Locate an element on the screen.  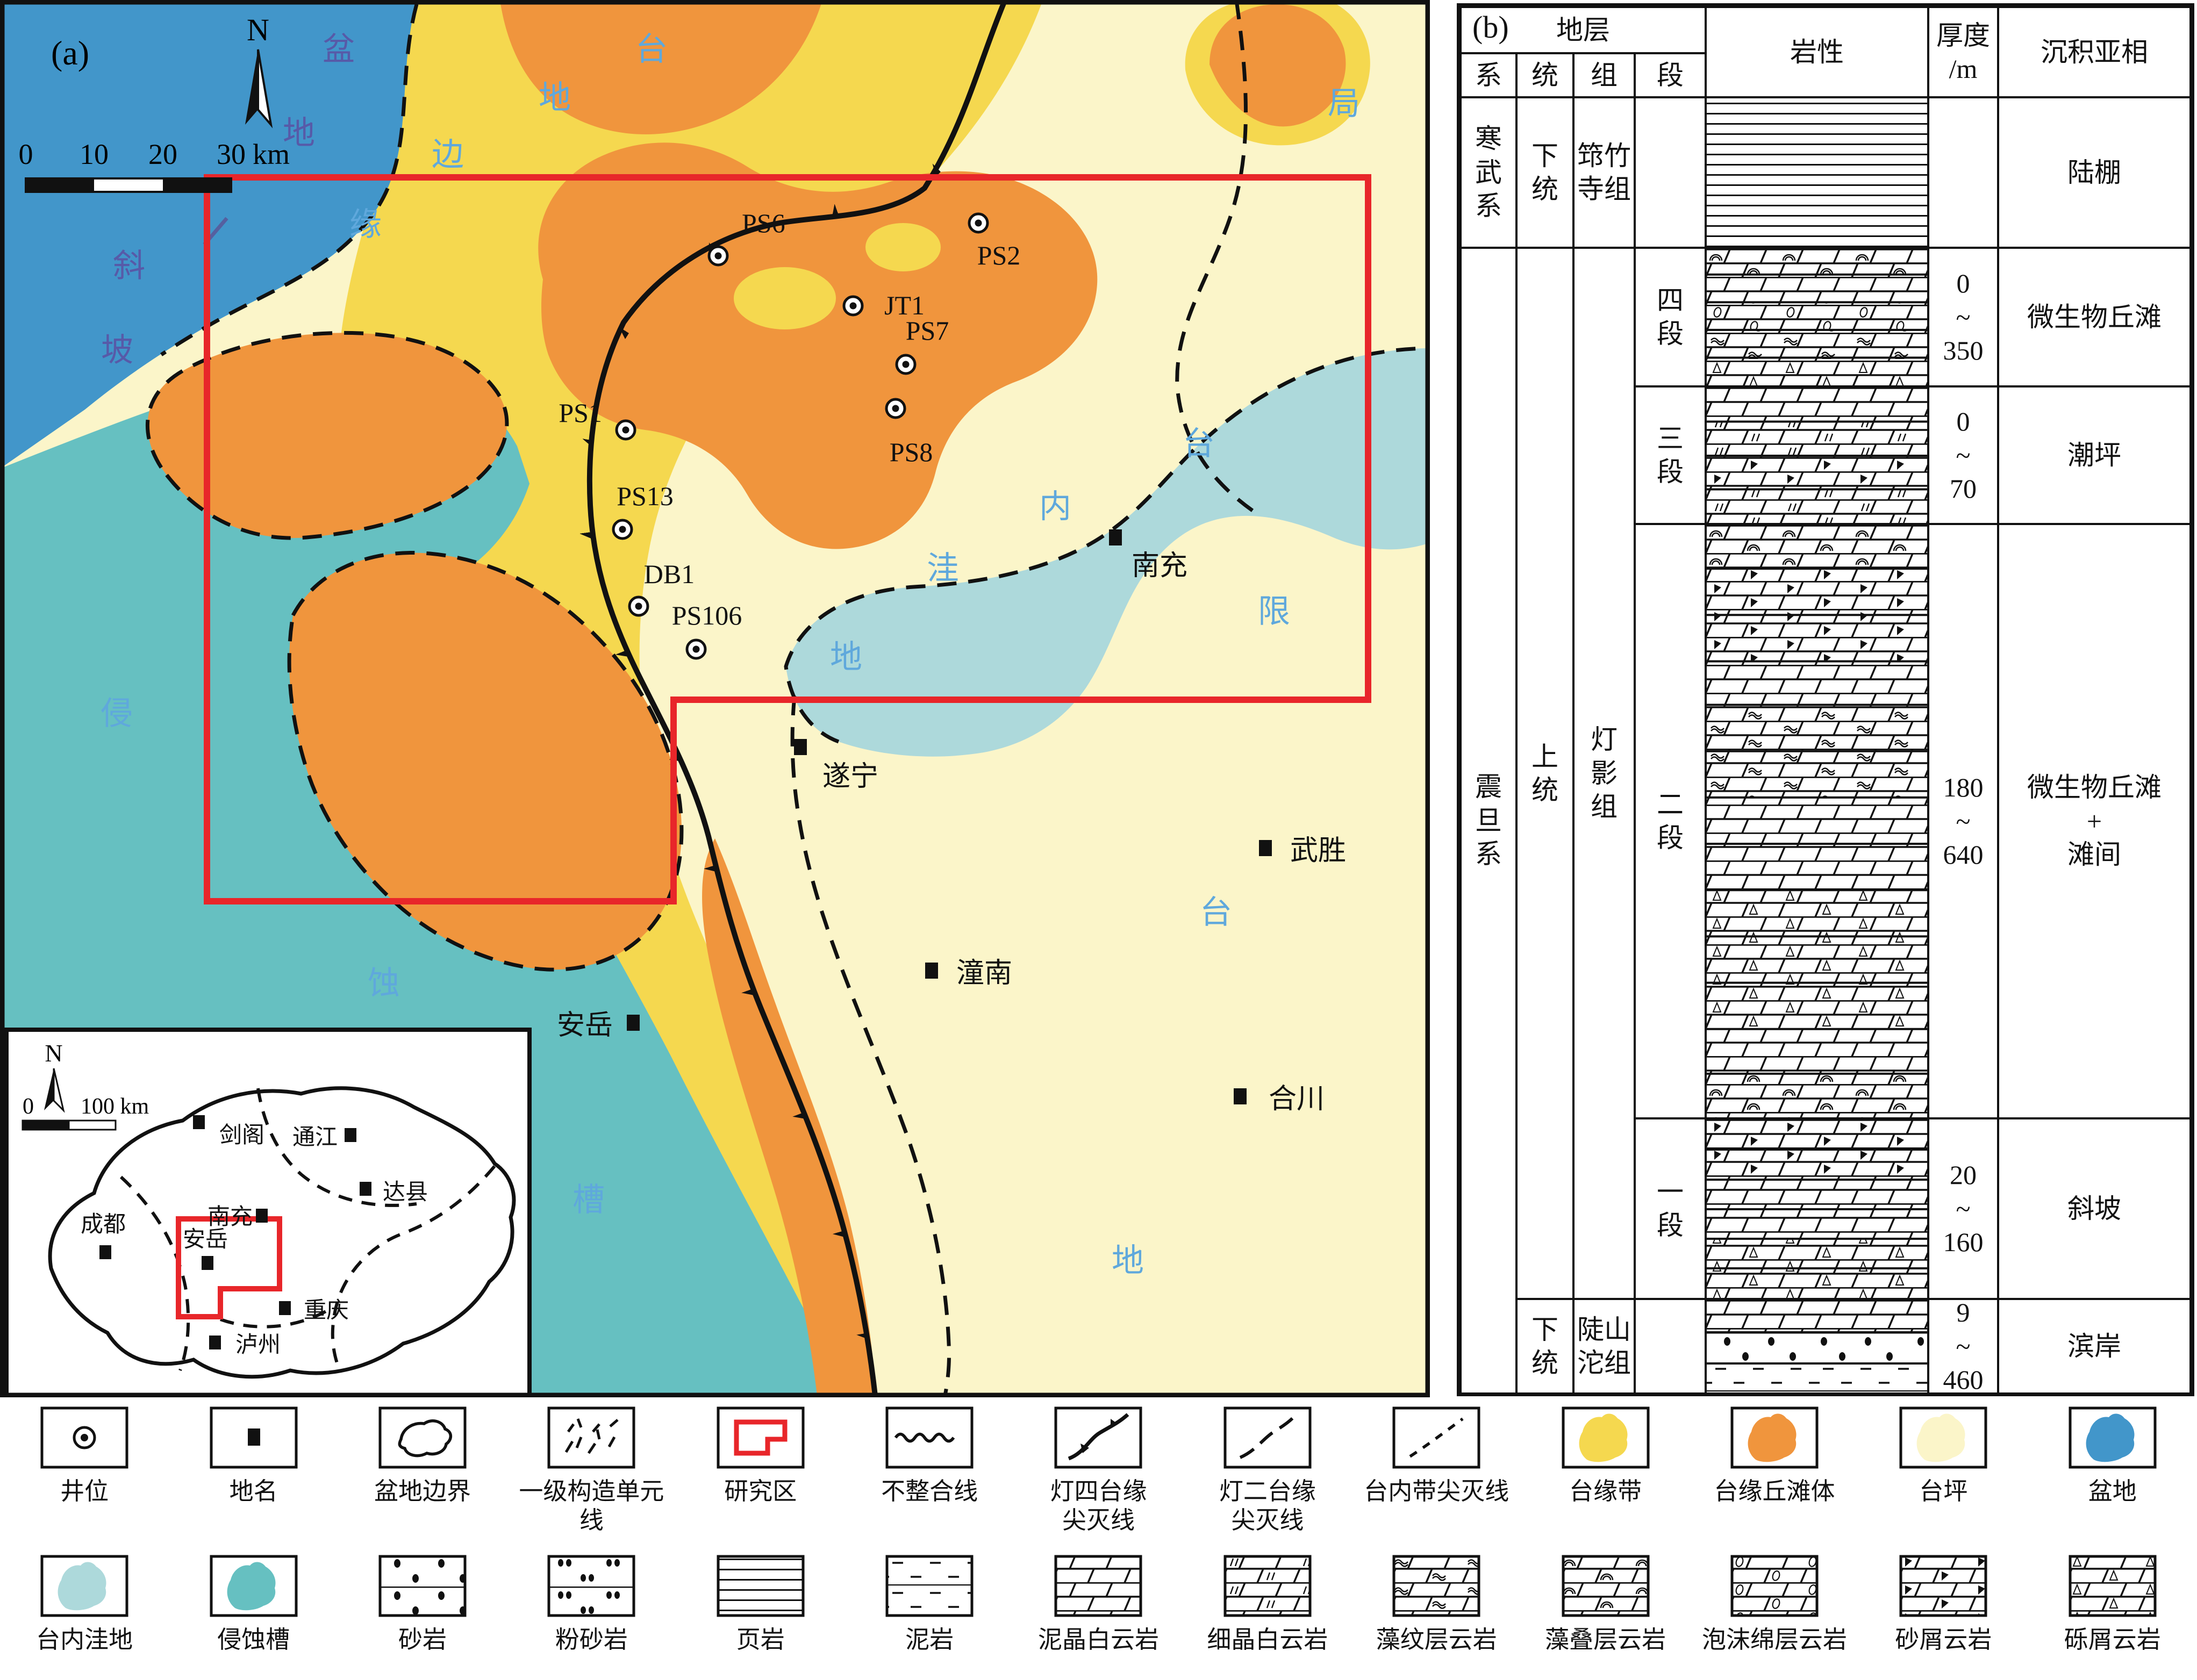
legend-item: 台缘带 is located at coordinates (1605, 1471).